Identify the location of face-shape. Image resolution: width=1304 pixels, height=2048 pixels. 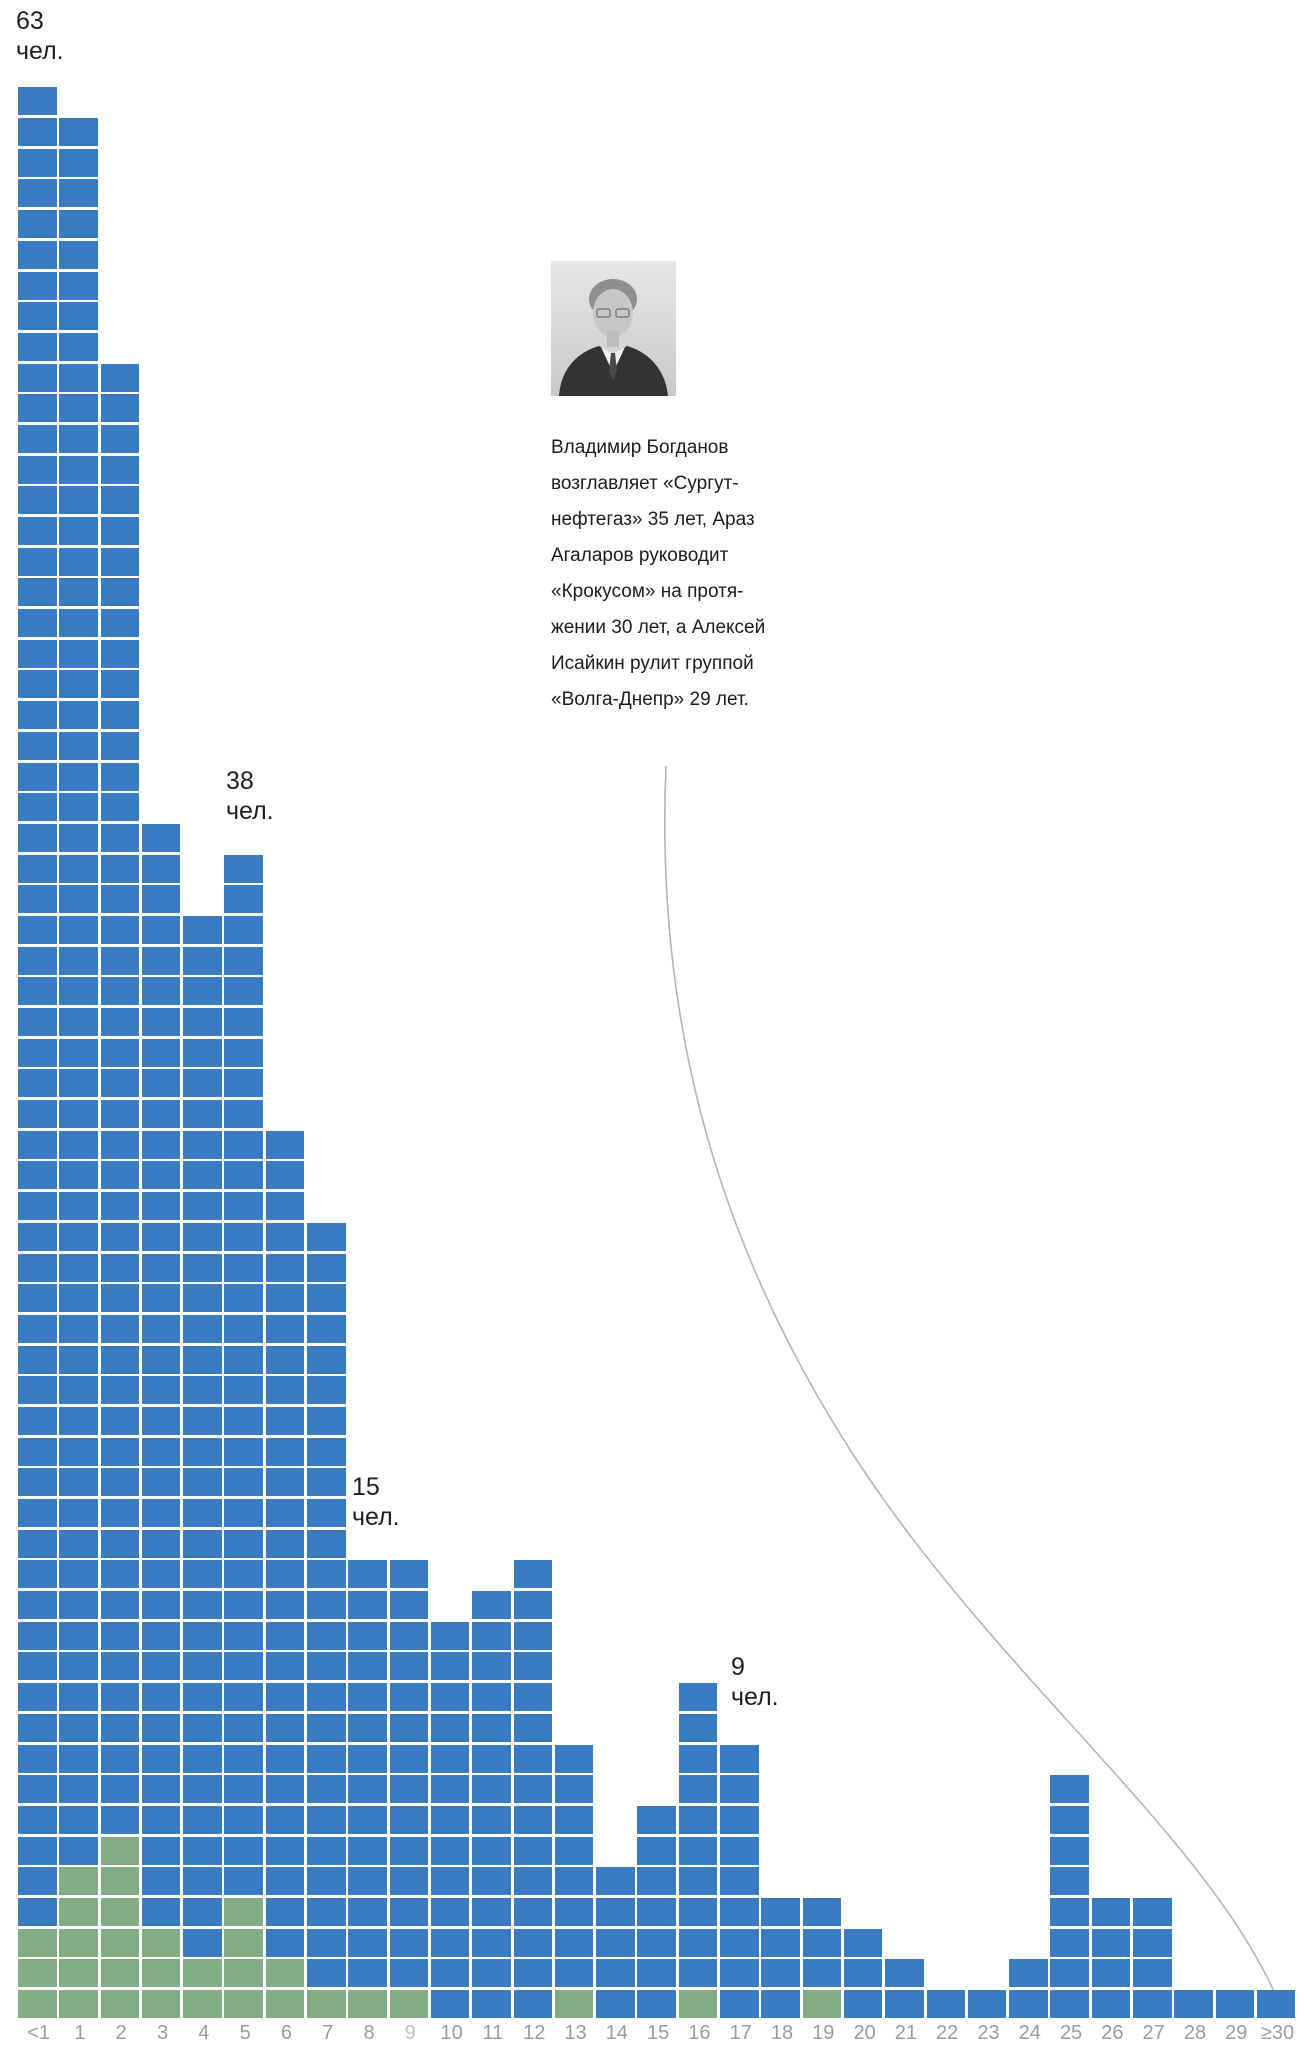
(613, 313).